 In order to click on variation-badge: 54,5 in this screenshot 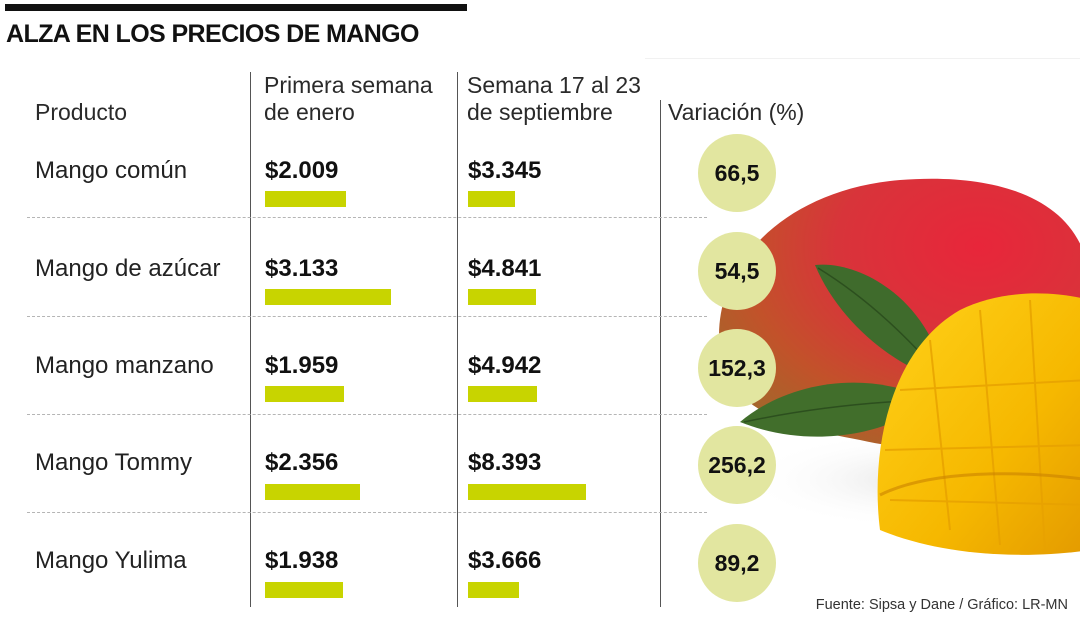, I will do `click(737, 271)`.